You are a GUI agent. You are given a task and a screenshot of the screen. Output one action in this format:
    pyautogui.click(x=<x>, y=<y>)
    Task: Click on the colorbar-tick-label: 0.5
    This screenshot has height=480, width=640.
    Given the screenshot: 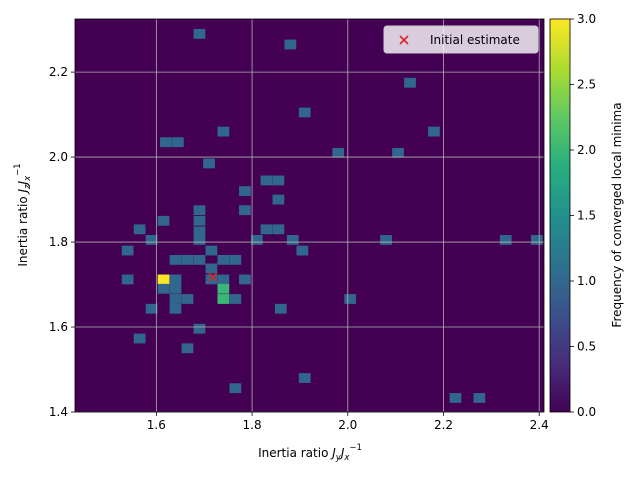 What is the action you would take?
    pyautogui.click(x=586, y=347)
    